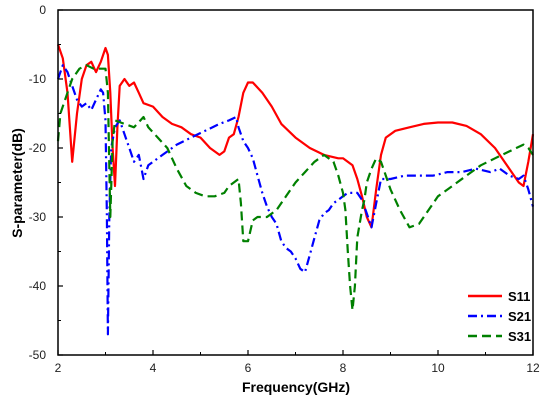 The width and height of the screenshot is (550, 404). What do you see at coordinates (343, 368) in the screenshot?
I see `x-tick-label: 8` at bounding box center [343, 368].